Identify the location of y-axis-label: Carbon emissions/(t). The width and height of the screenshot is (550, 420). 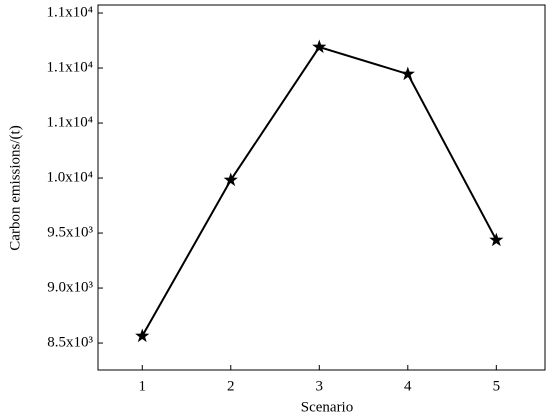
(15, 187).